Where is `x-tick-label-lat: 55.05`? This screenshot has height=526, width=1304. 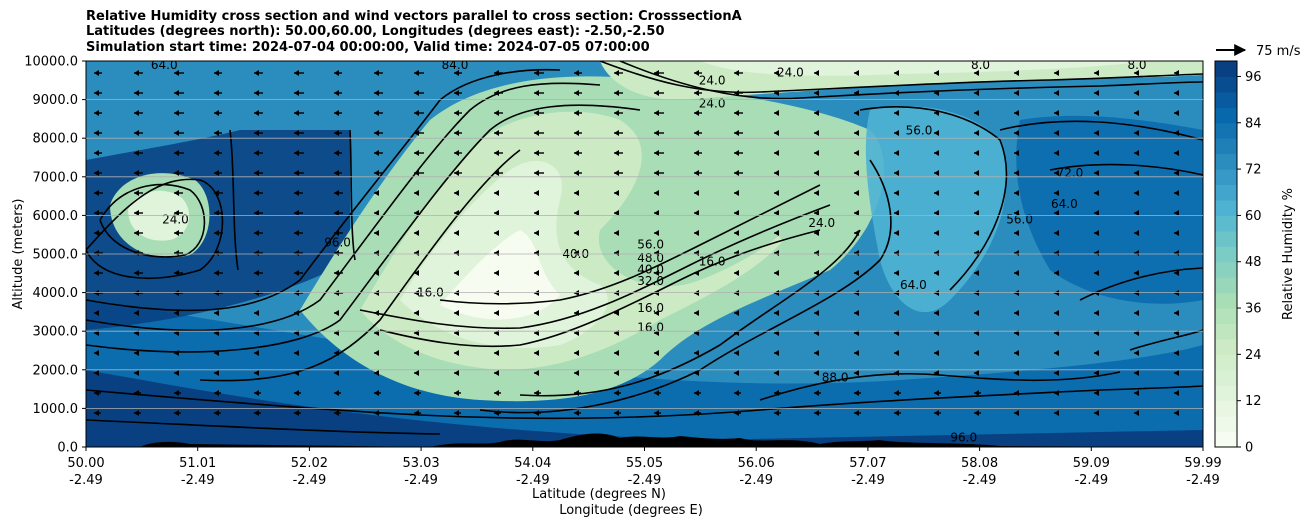 x-tick-label-lat: 55.05 is located at coordinates (644, 463).